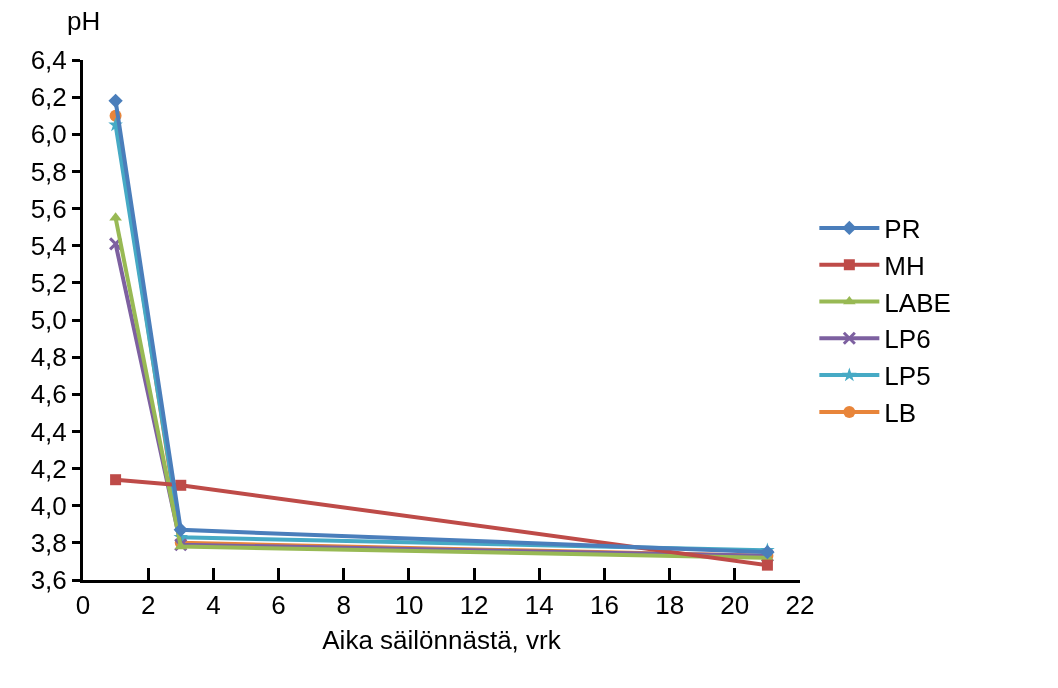 Image resolution: width=1058 pixels, height=688 pixels. Describe the element at coordinates (48, 97) in the screenshot. I see `y-tick-label: 6,2` at that location.